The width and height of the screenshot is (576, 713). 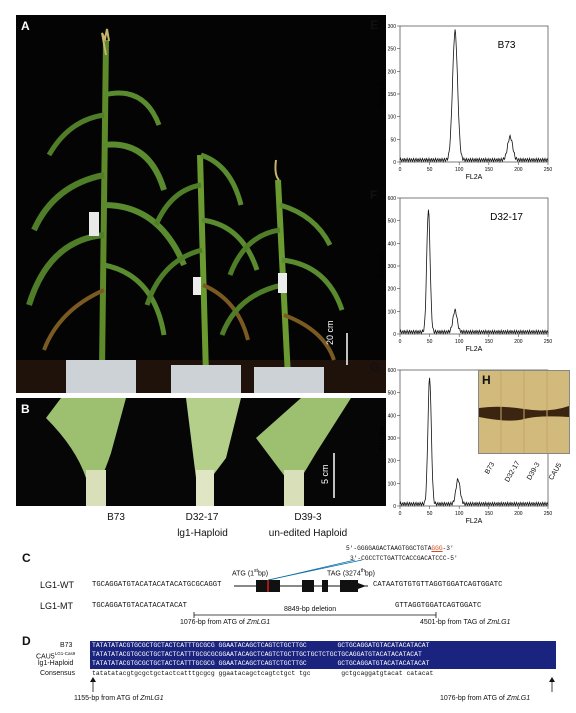 What do you see at coordinates (310, 609) in the screenshot?
I see `deletion-label: 8849-bp deletion` at bounding box center [310, 609].